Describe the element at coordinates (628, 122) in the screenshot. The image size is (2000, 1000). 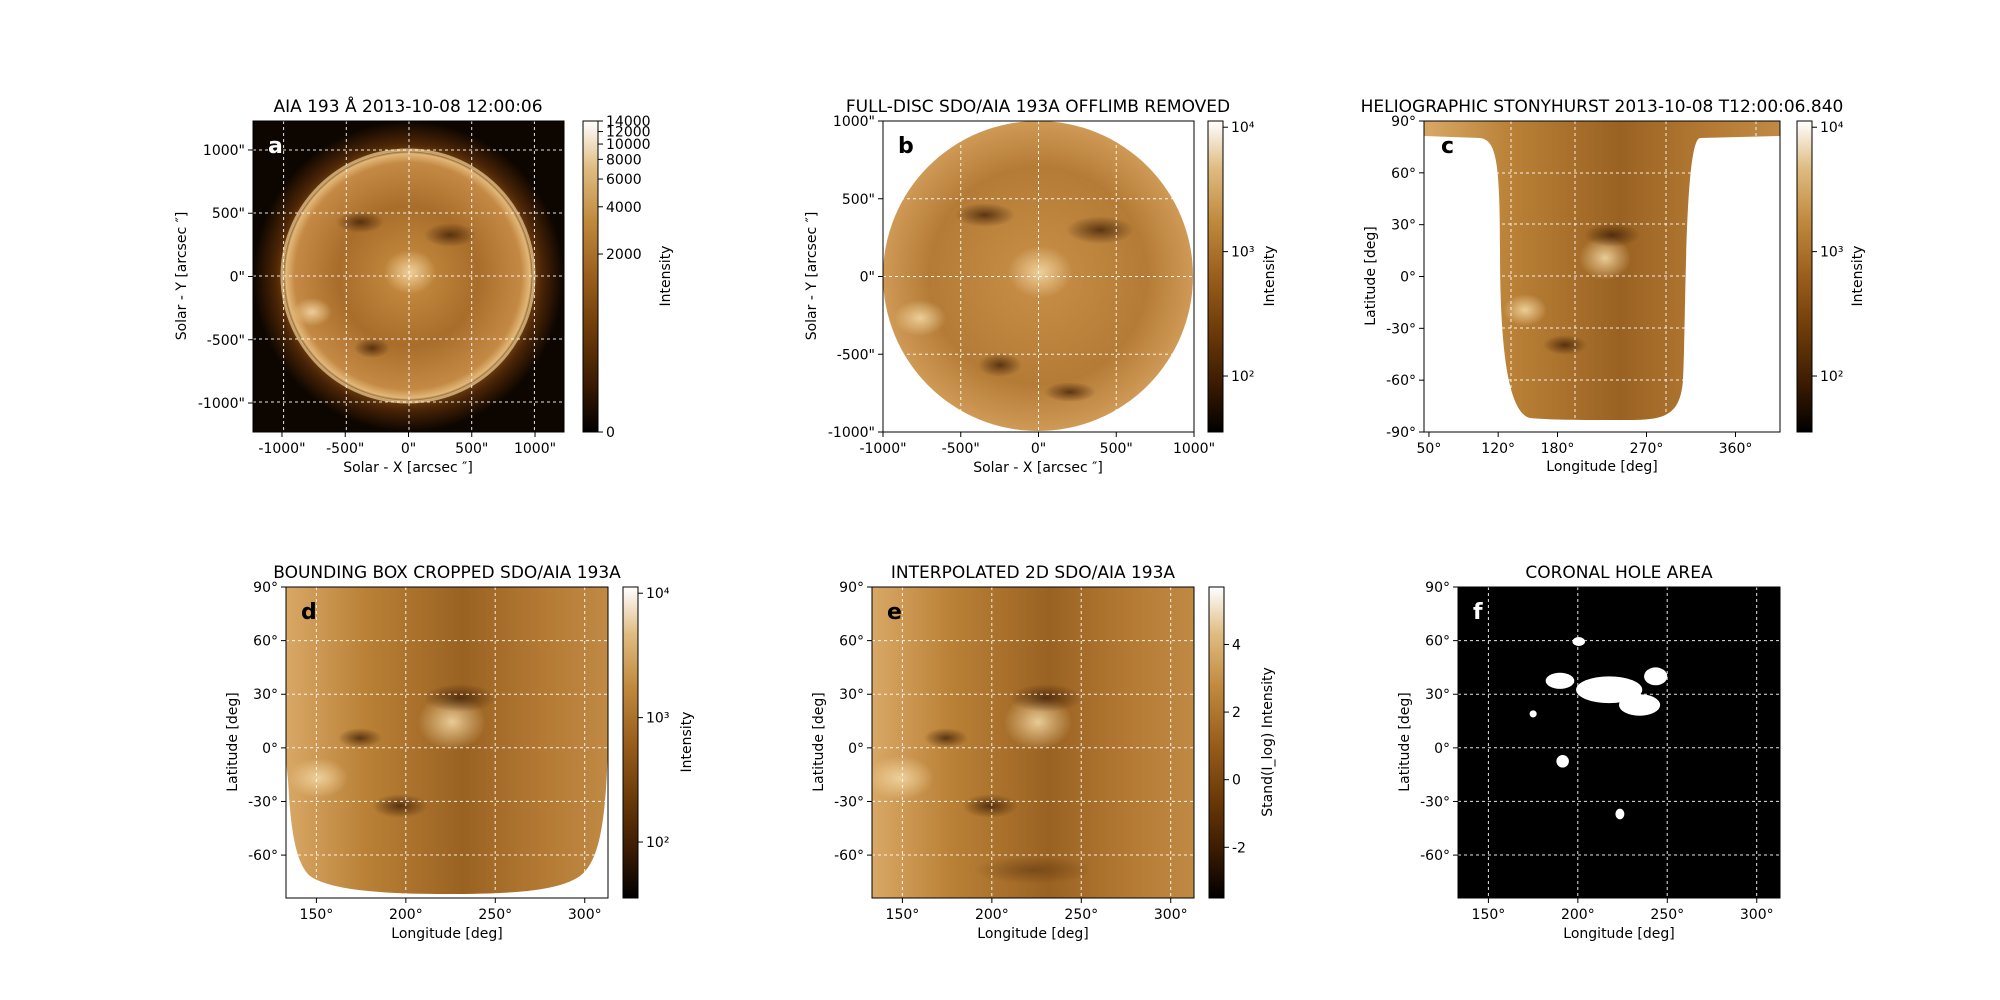
I see `colorbar-tick-label: 14000` at that location.